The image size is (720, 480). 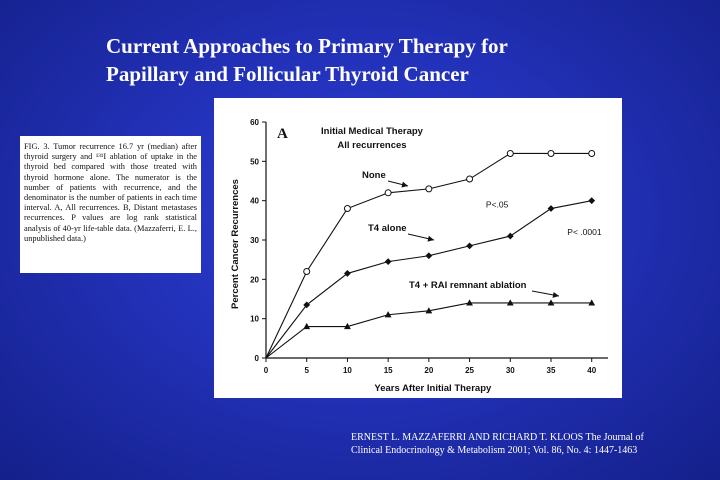 I want to click on x-tick-label: 30, so click(x=510, y=370).